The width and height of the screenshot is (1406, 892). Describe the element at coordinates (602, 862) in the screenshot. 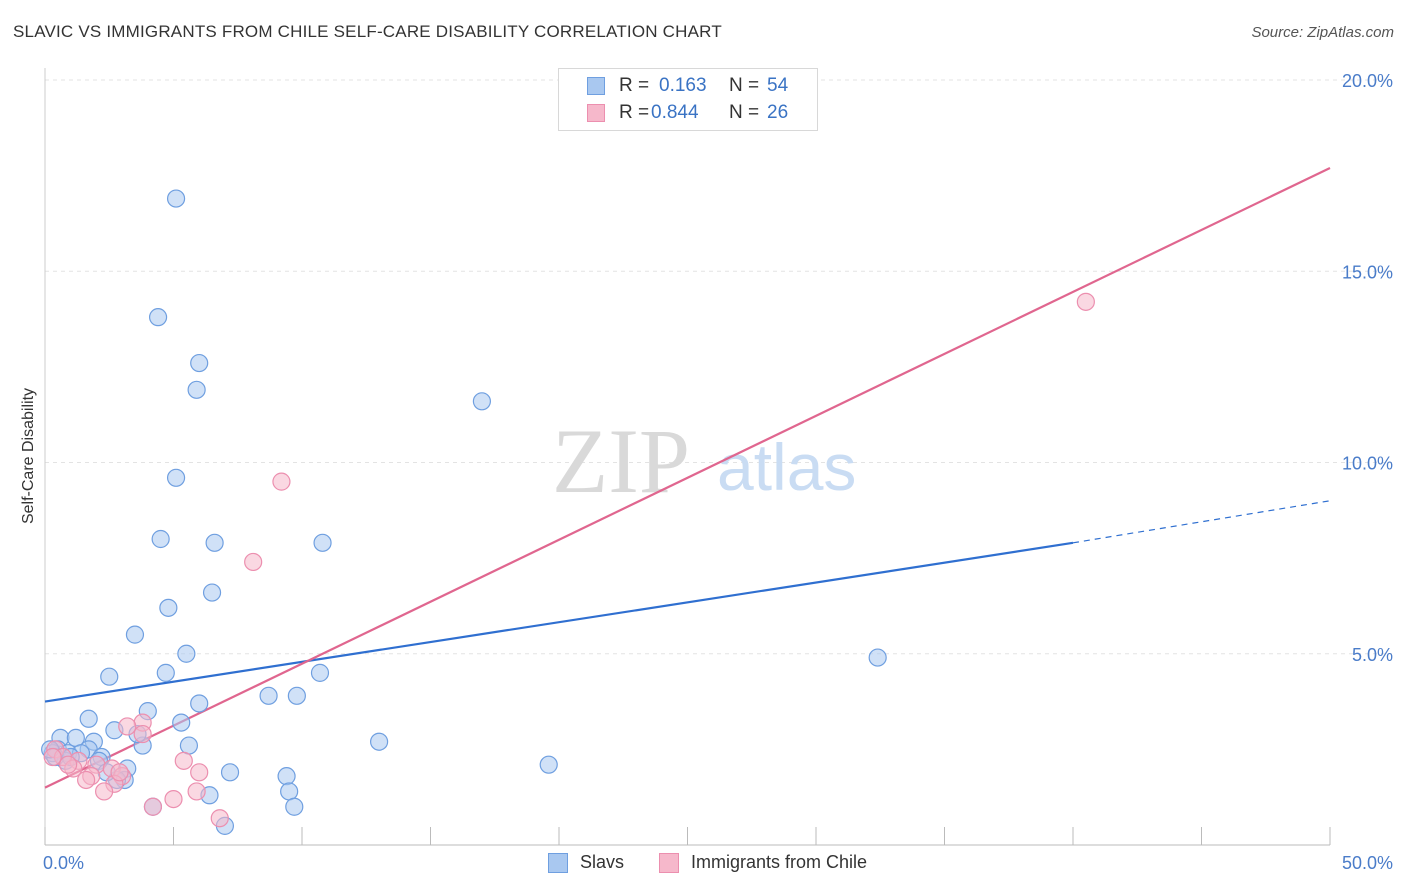

I see `bottom-legend-label-slavs: Slavs` at that location.